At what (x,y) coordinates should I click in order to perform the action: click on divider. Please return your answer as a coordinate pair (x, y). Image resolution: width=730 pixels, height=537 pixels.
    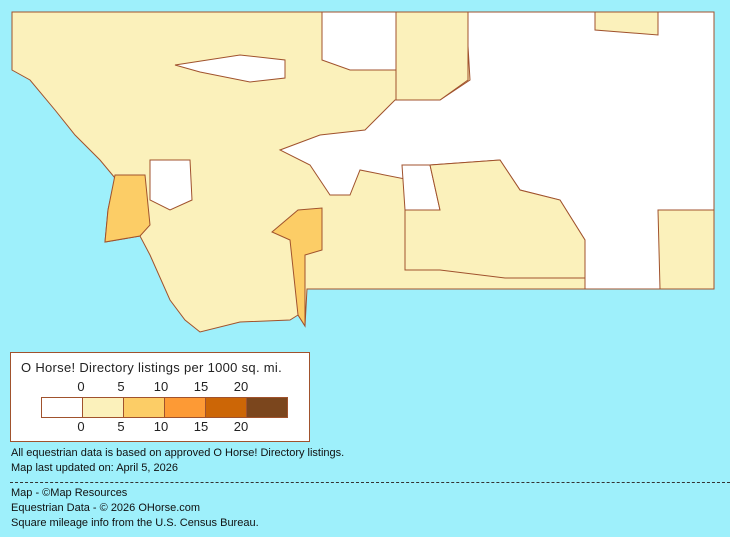
    Looking at the image, I should click on (370, 482).